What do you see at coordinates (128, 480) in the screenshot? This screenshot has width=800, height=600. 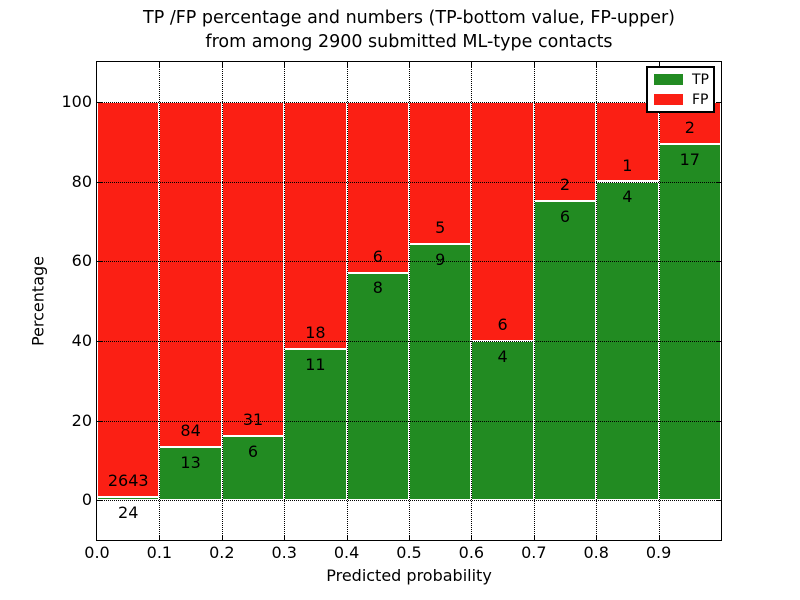 I see `fp-count-label: 2643` at bounding box center [128, 480].